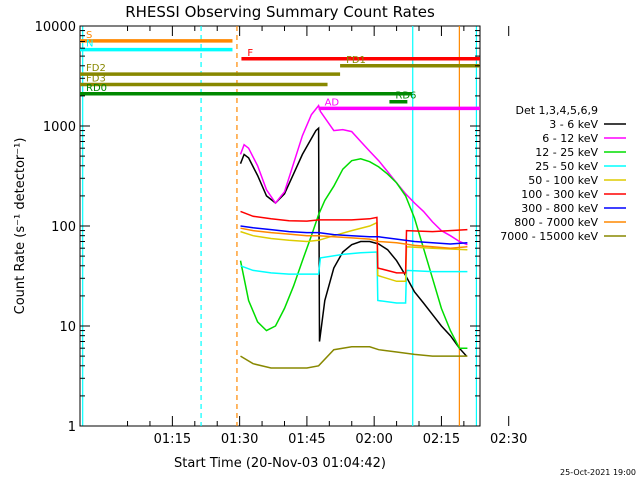 This screenshot has width=640, height=480. I want to click on legend-label: 300 - 800 keV, so click(559, 208).